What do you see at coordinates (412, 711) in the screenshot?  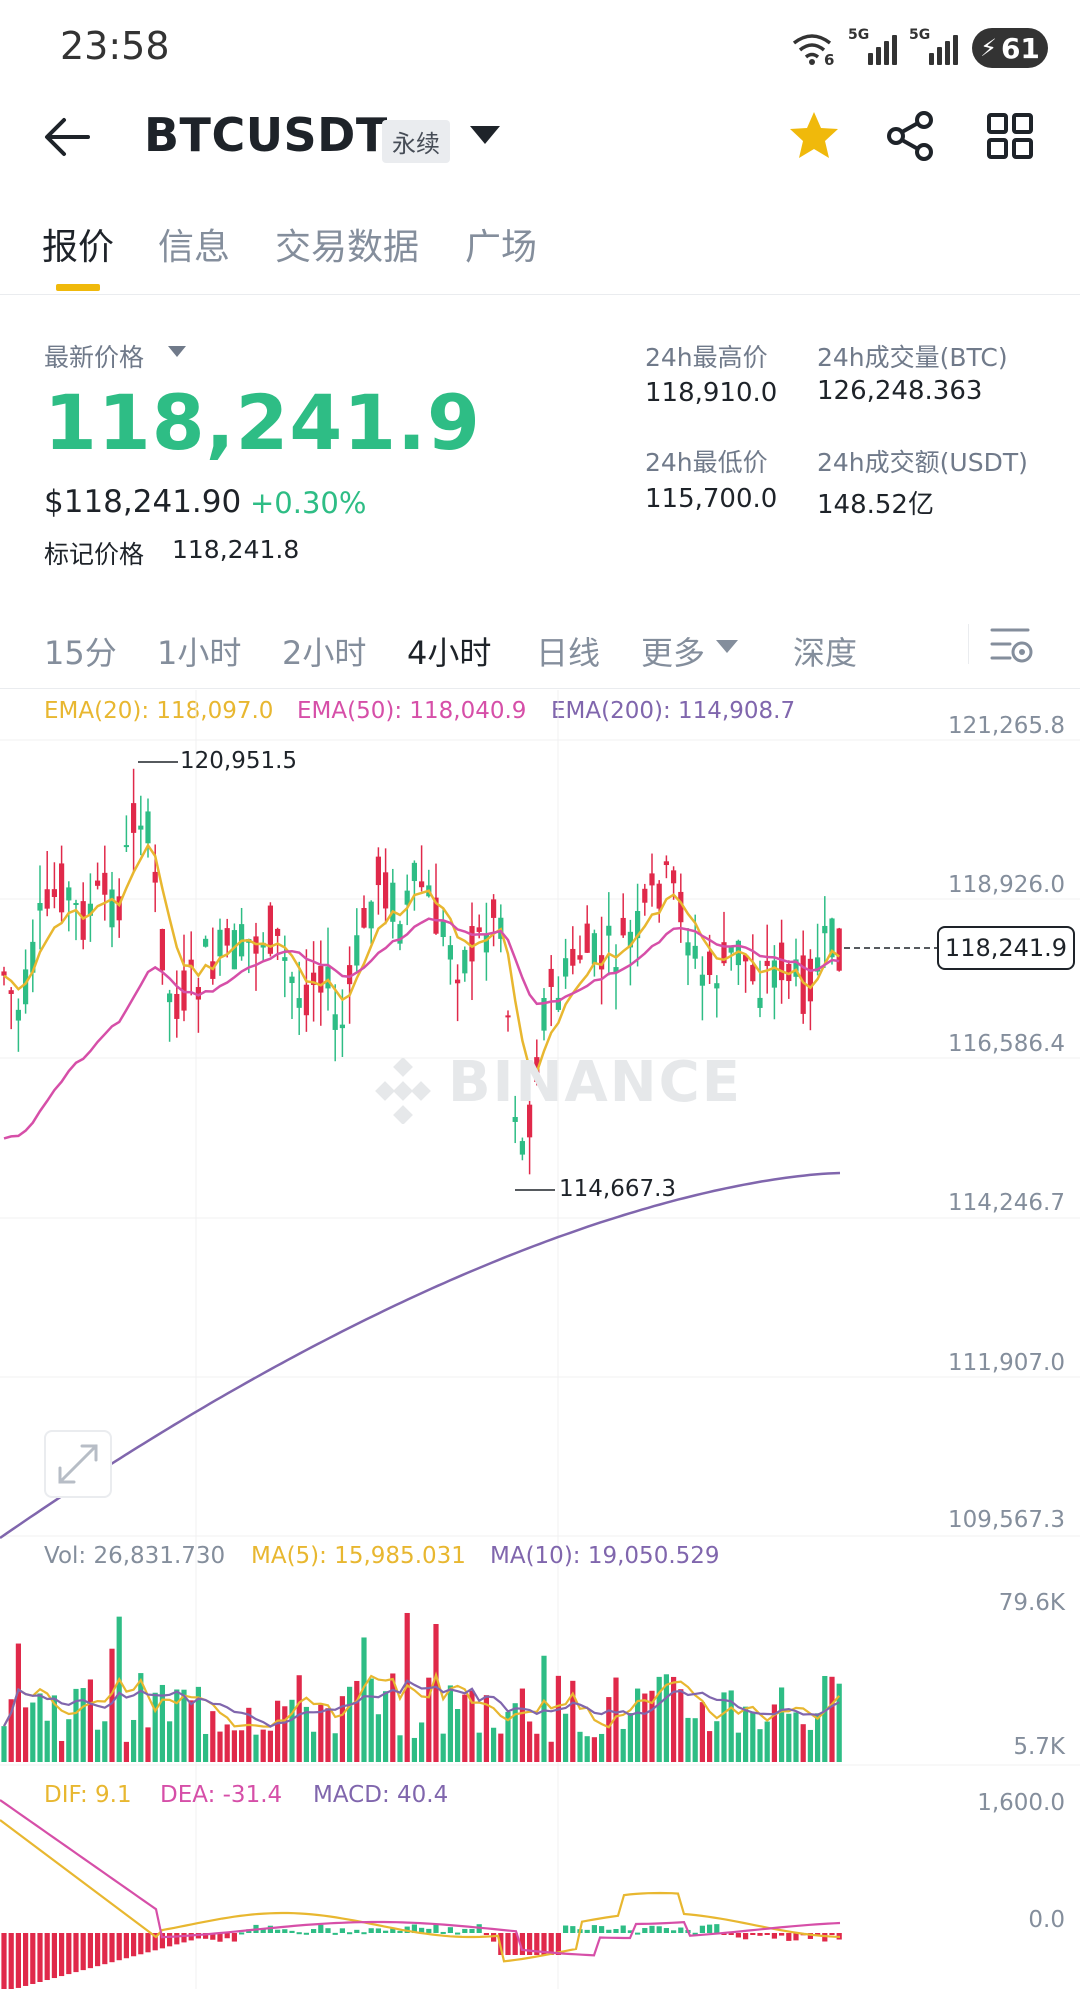 I see `ema50-label: EMA(50): 118,040.9` at bounding box center [412, 711].